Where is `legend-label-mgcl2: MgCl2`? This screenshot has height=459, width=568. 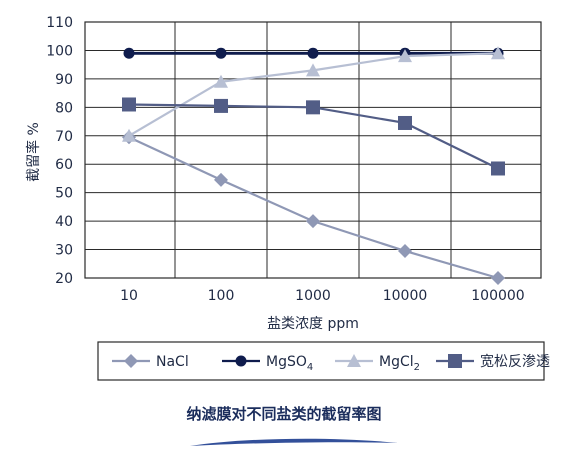 legend-label-mgcl2: MgCl2 is located at coordinates (399, 363).